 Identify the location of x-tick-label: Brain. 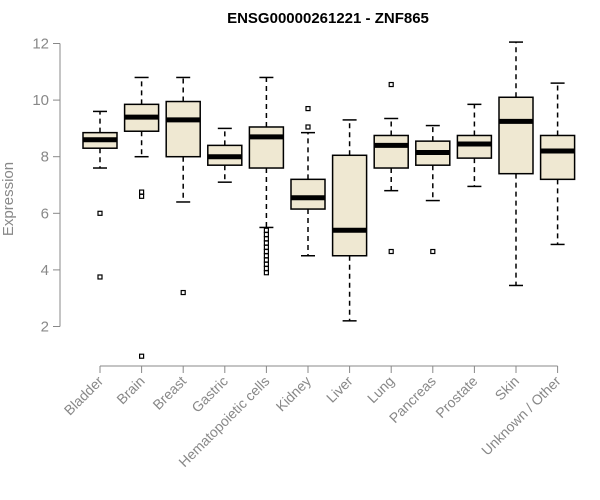
(130, 390).